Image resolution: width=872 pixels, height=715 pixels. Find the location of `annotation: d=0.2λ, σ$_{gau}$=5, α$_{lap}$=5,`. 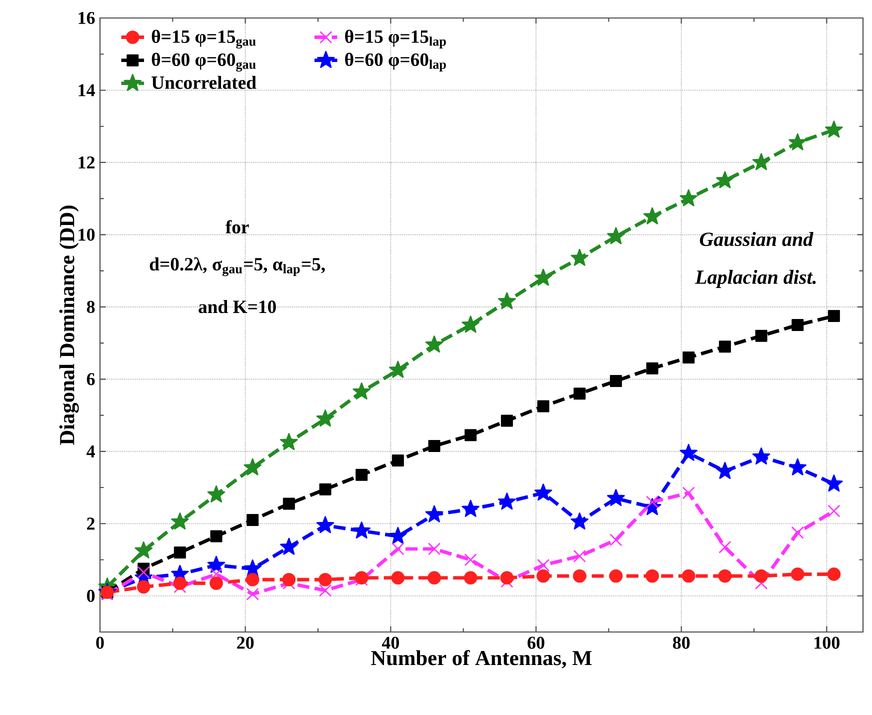

annotation: d=0.2λ, σ$_{gau}$=5, α$_{lap}$=5, is located at coordinates (237, 266).